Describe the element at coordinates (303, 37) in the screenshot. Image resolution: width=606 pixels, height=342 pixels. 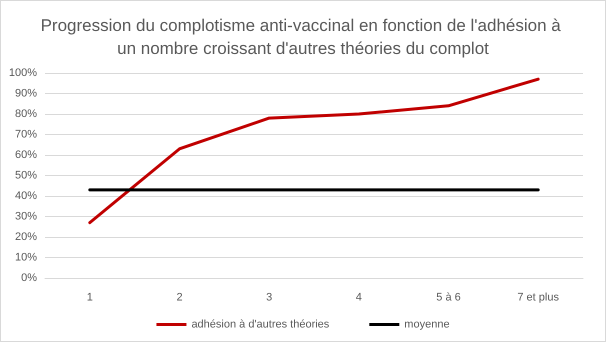
I see `chart-title: Progression du complotisme anti-vaccinal en fonction de l'adhésion à un nombre croissant d'autres théories du complot` at that location.